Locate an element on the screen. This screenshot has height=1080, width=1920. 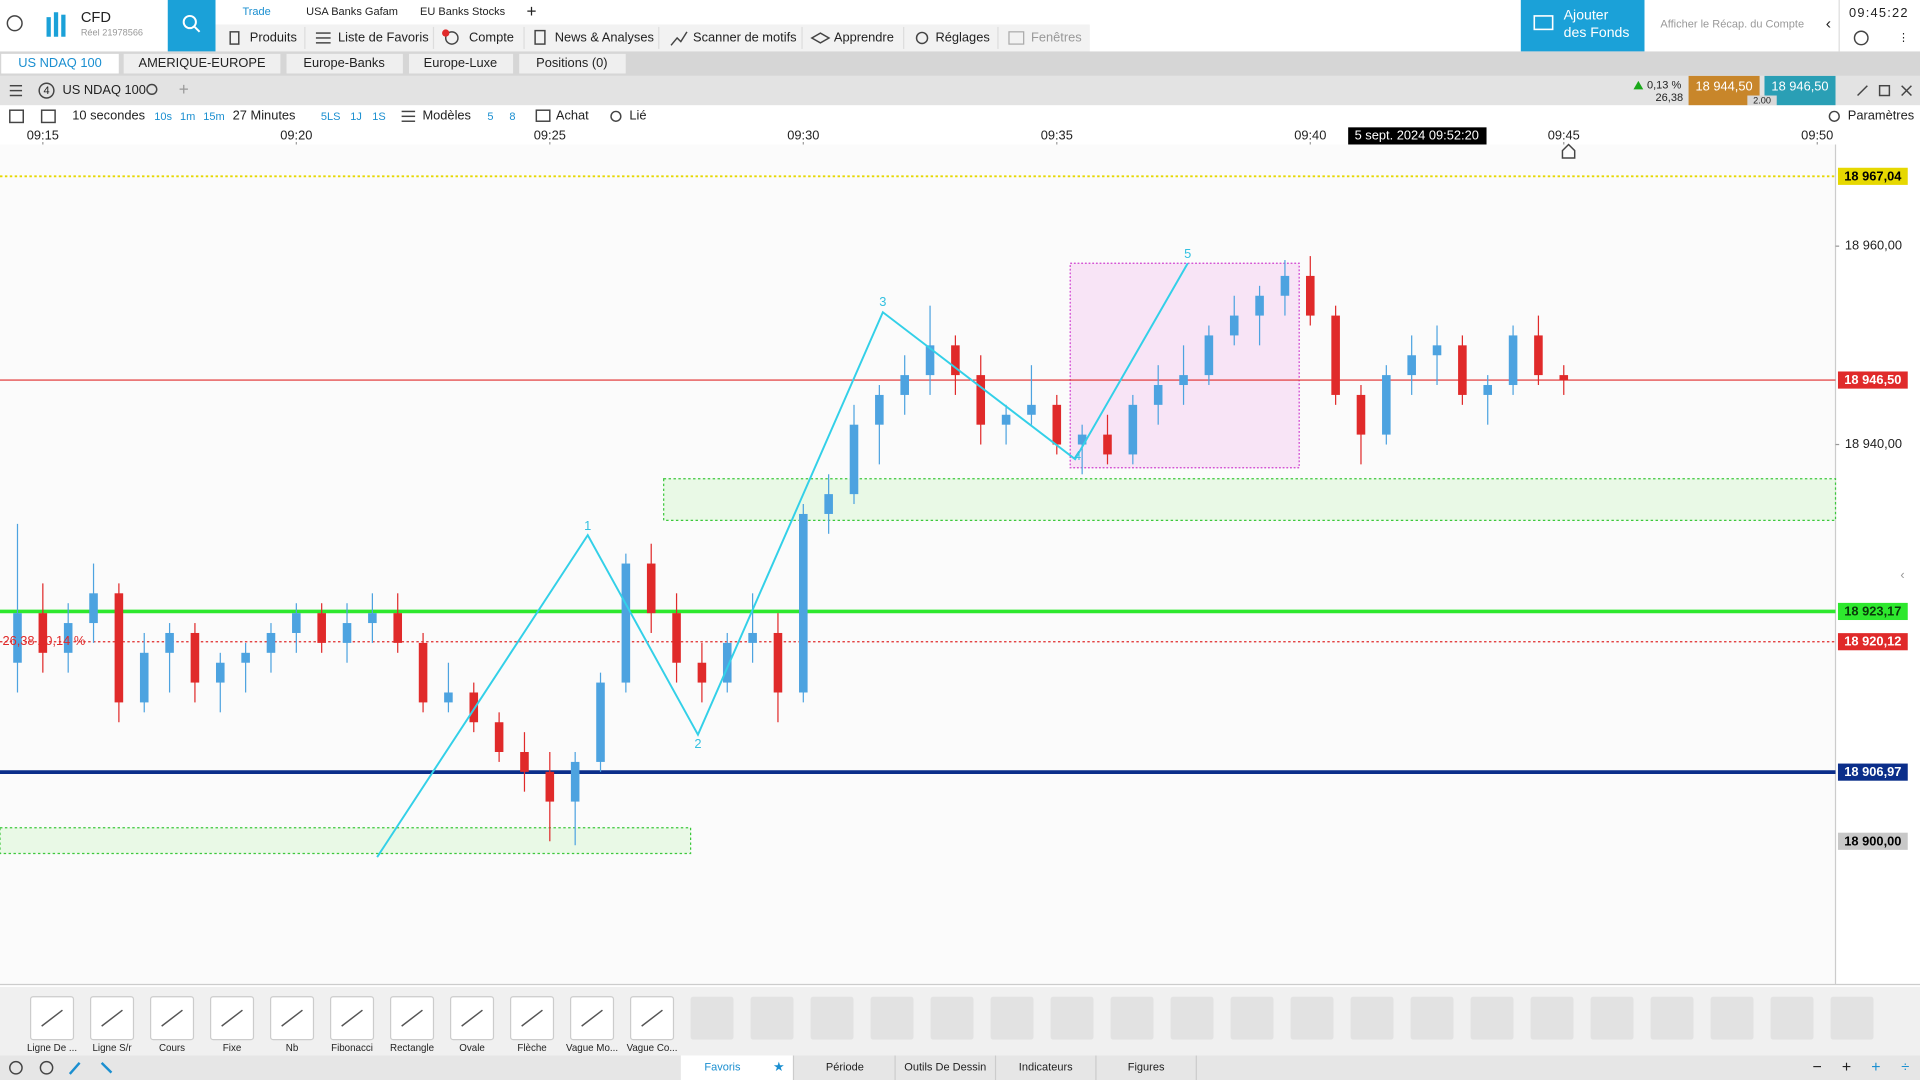
search-button is located at coordinates (191, 26).